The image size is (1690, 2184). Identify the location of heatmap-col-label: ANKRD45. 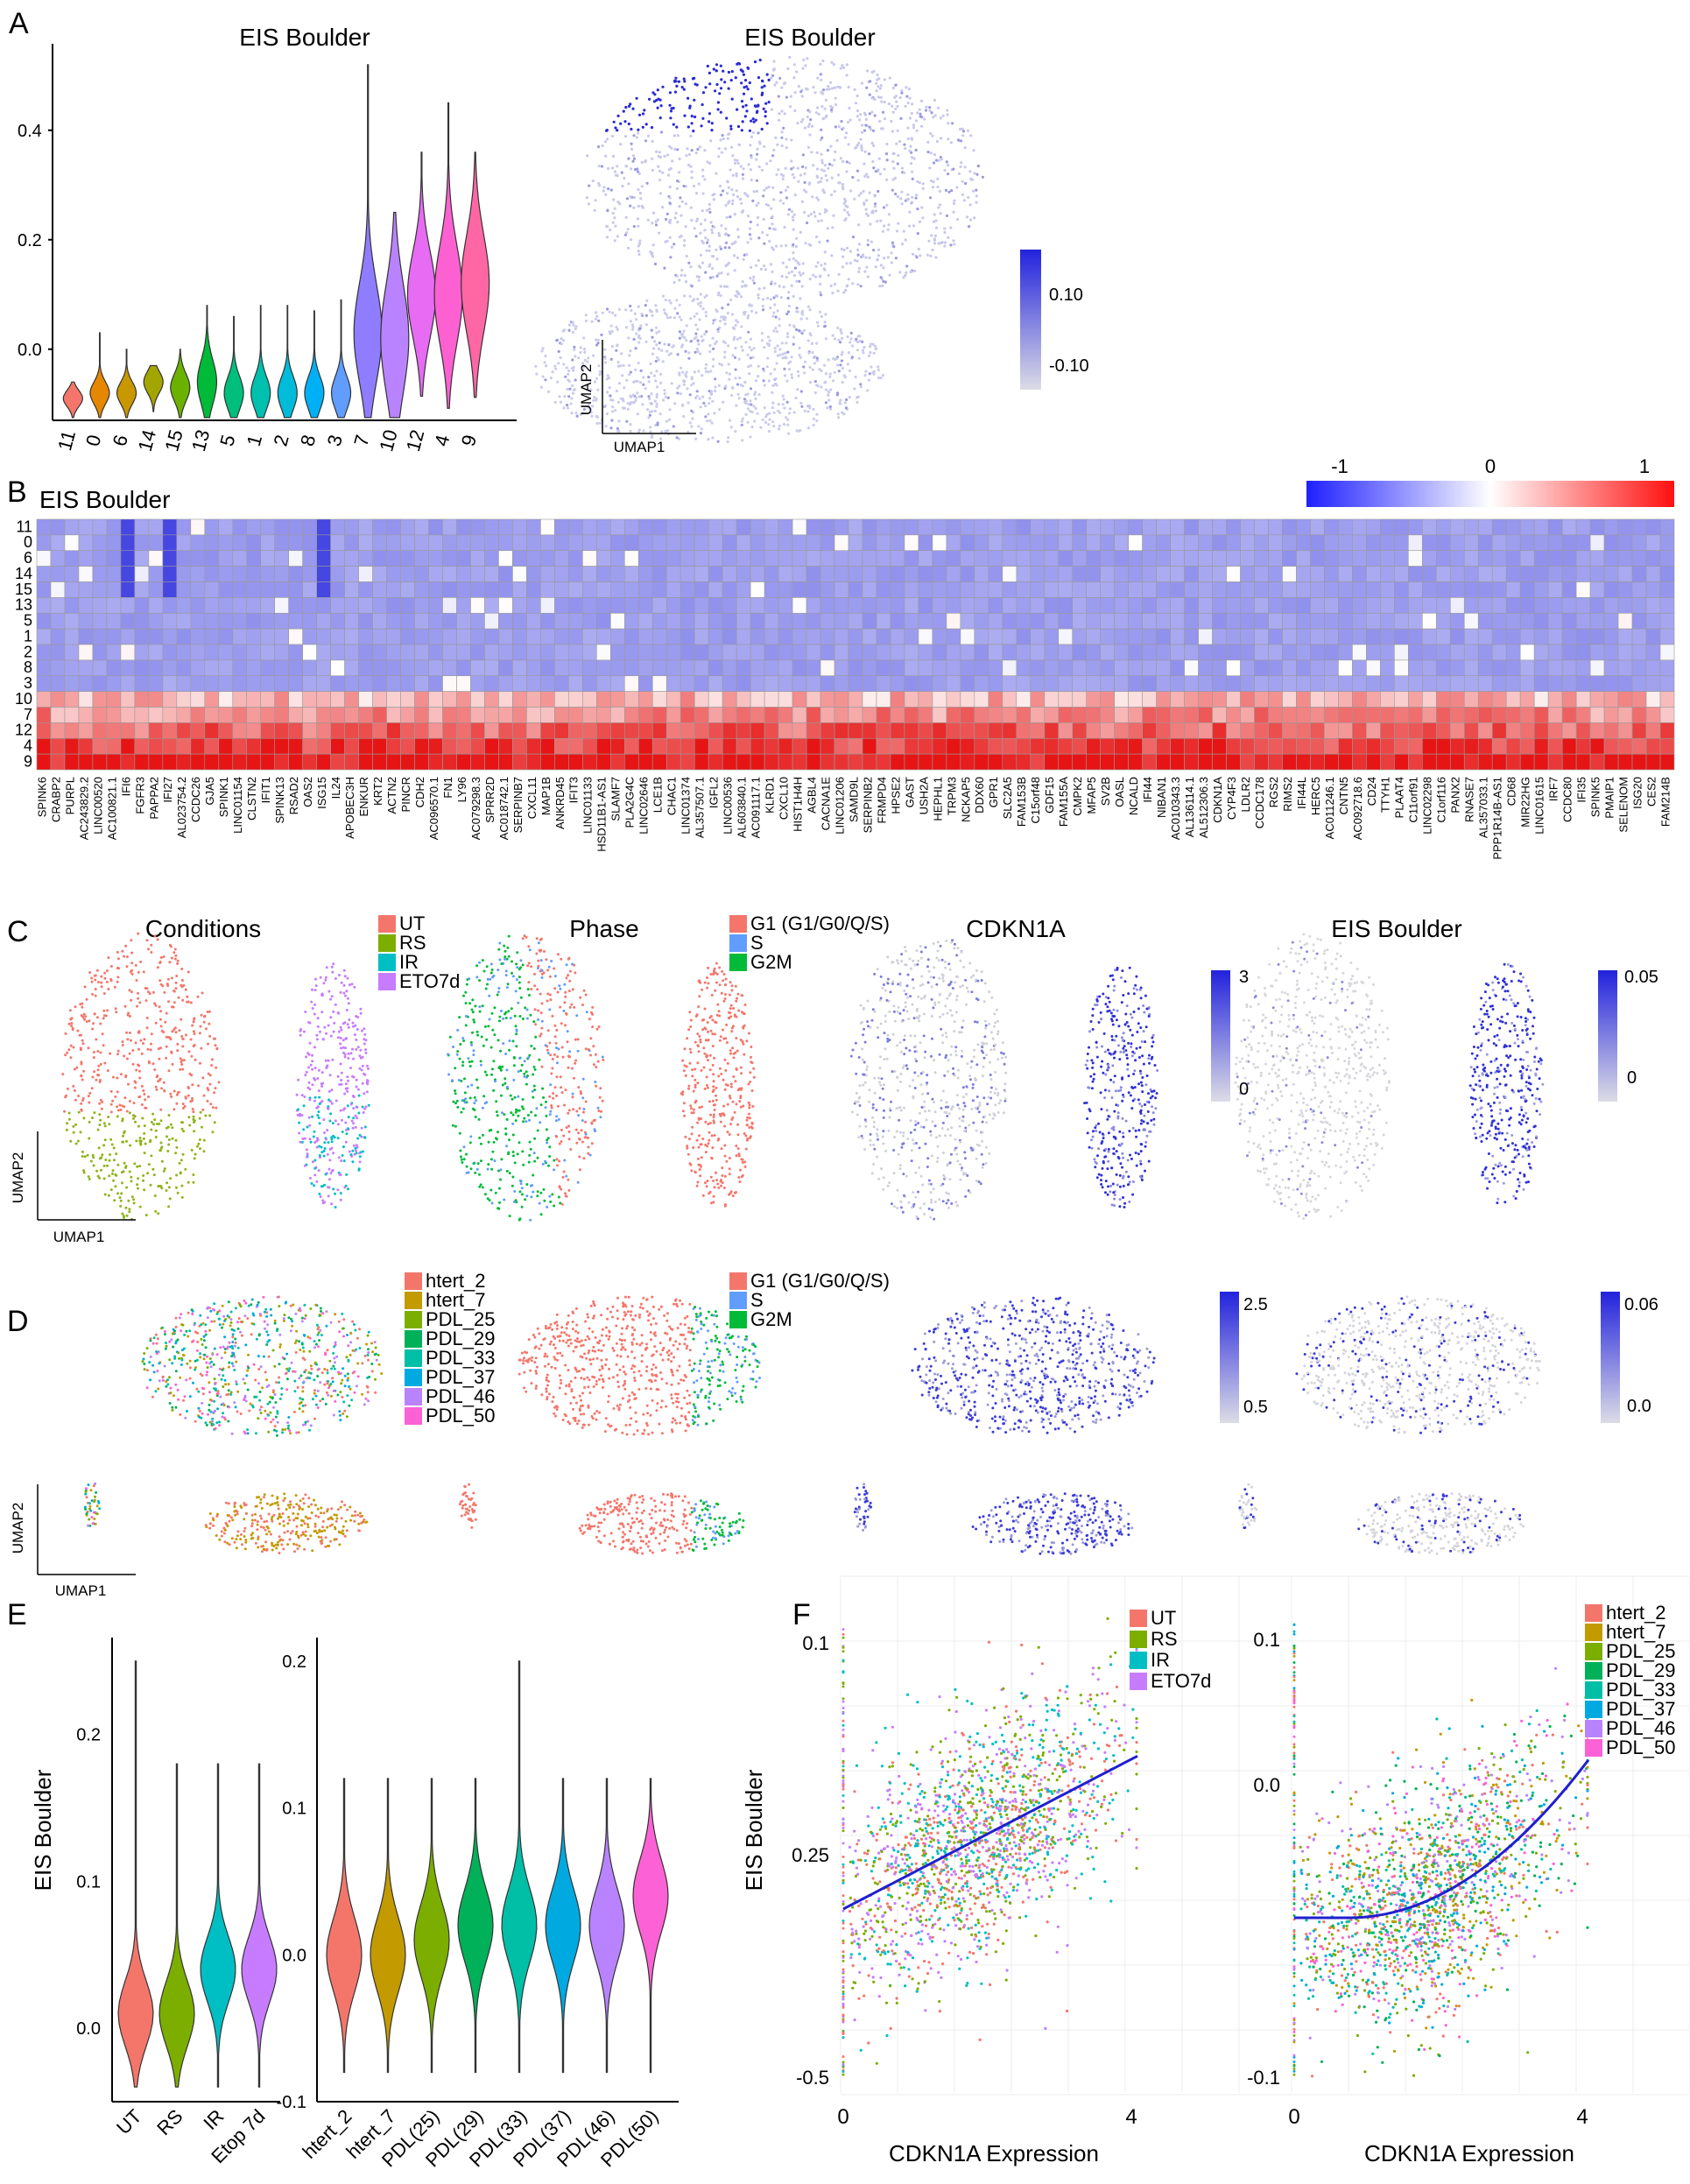
(560, 803).